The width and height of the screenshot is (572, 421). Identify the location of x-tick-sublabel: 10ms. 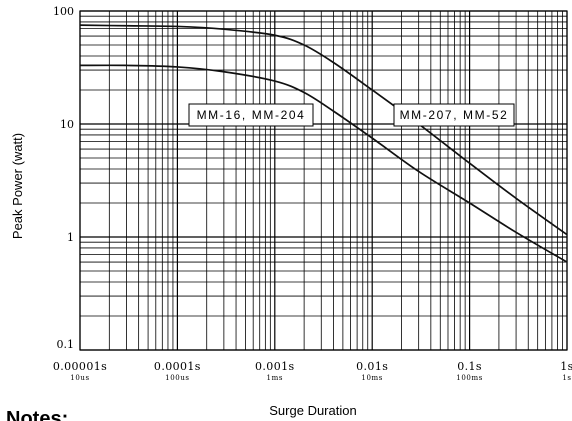
(372, 378).